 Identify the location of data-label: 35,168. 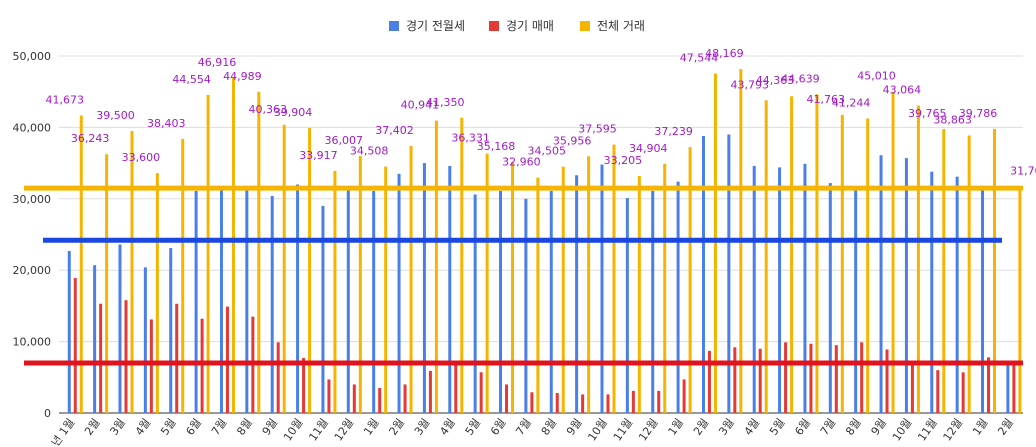
(496, 146).